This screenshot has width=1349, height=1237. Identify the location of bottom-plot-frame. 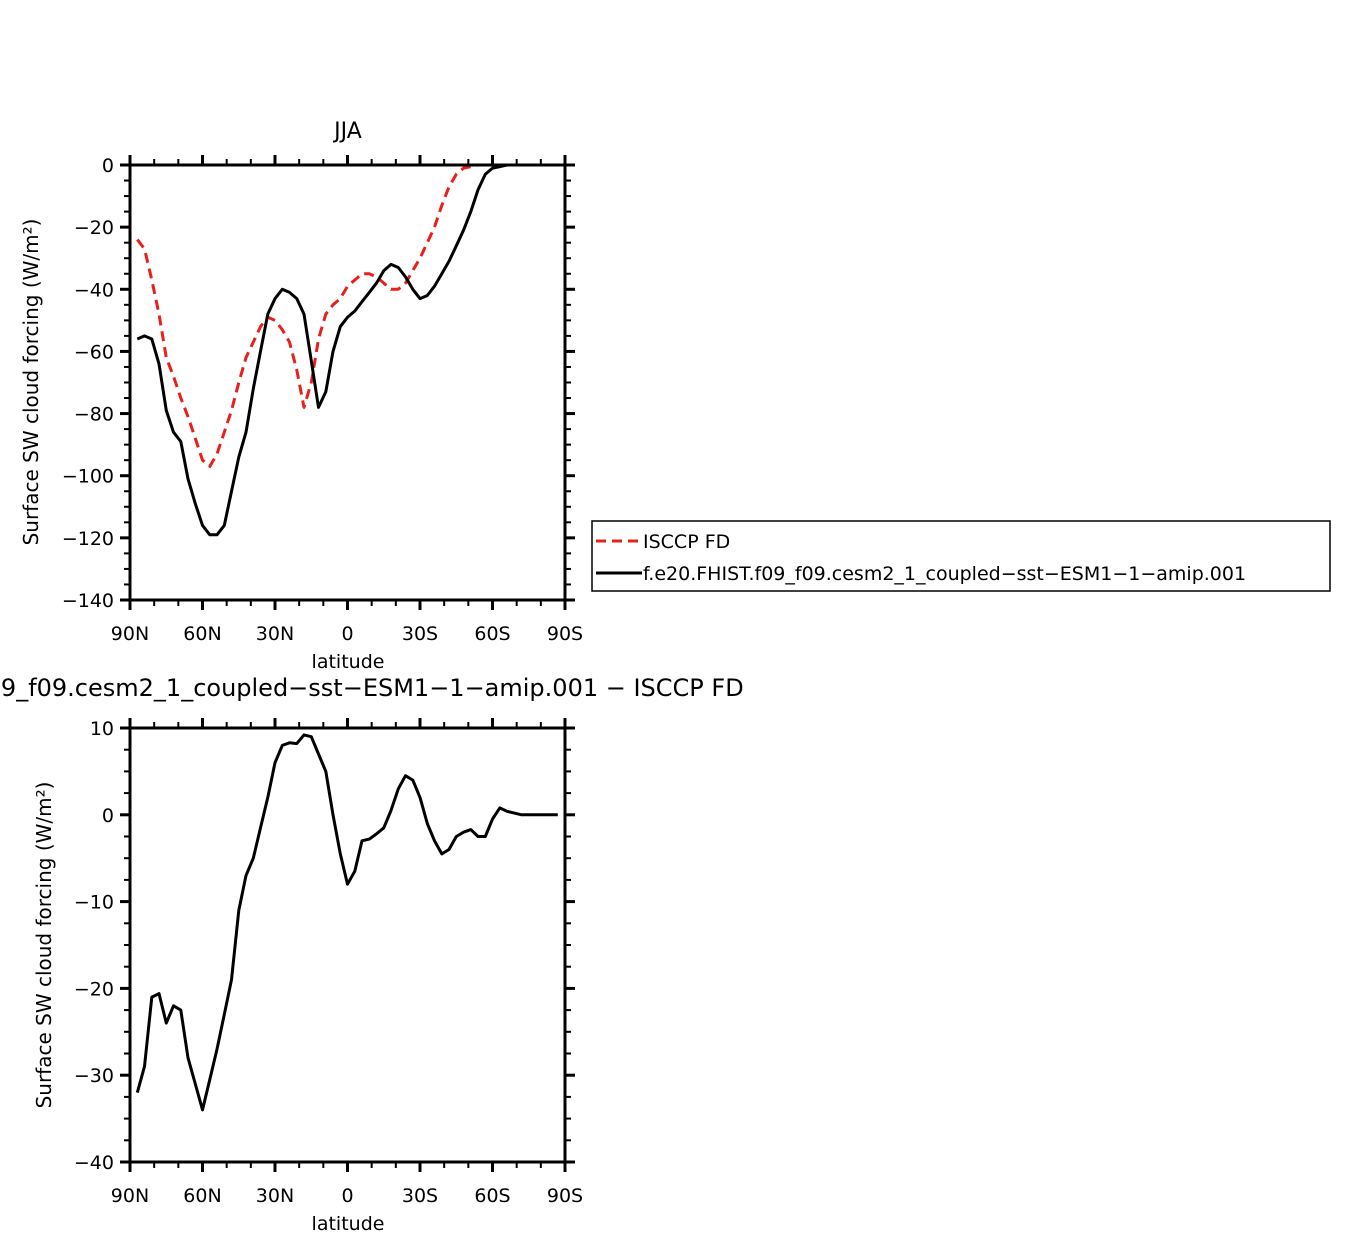
(347, 945).